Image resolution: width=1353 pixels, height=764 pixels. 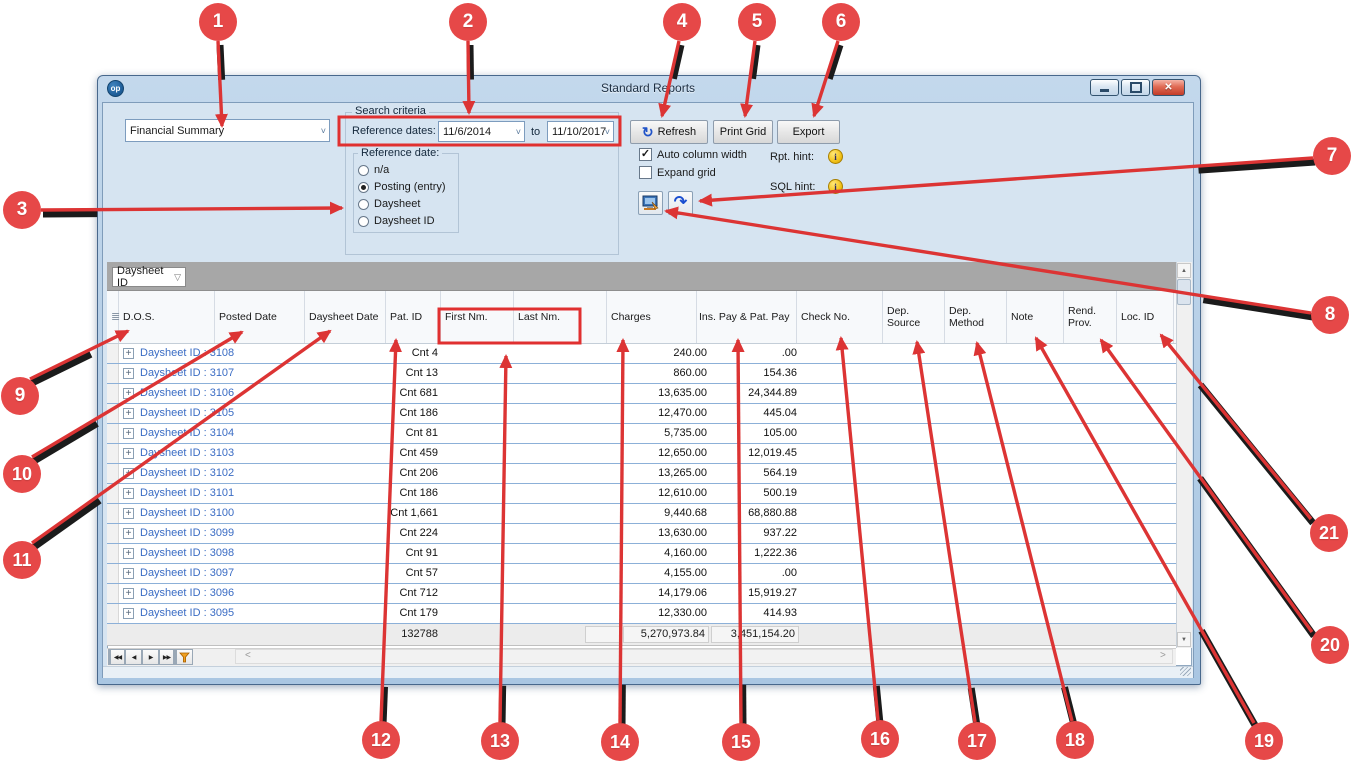 What do you see at coordinates (65, 442) in the screenshot?
I see `callout-arrow-shadow` at bounding box center [65, 442].